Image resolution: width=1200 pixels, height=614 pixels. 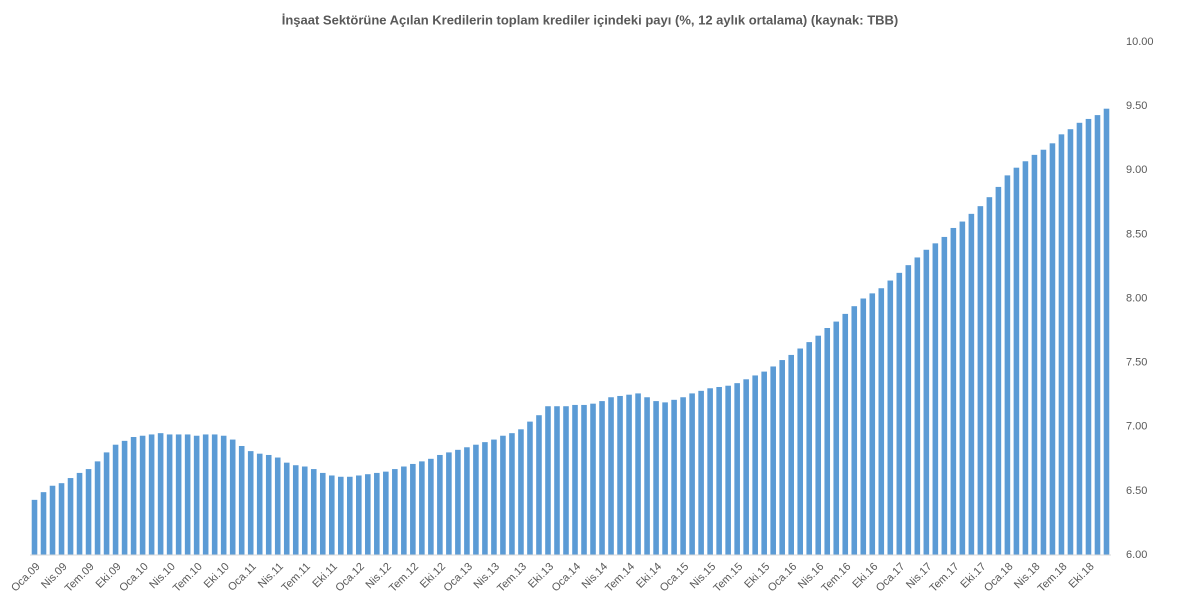 What do you see at coordinates (134, 578) in the screenshot?
I see `x-tick-label: Oca.10` at bounding box center [134, 578].